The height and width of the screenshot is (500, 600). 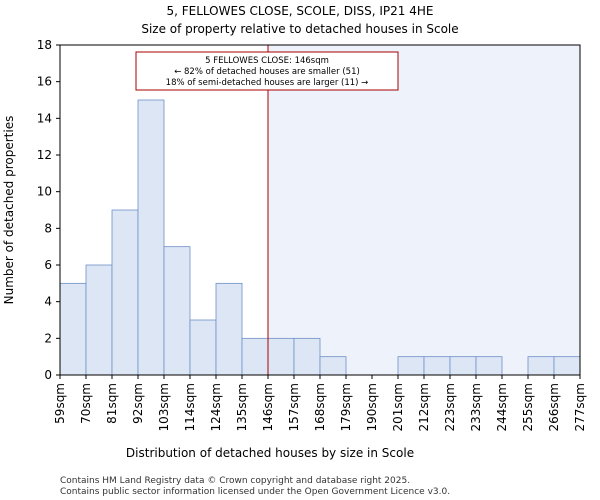 I want to click on x-tick-label: 190sqm, so click(x=372, y=407).